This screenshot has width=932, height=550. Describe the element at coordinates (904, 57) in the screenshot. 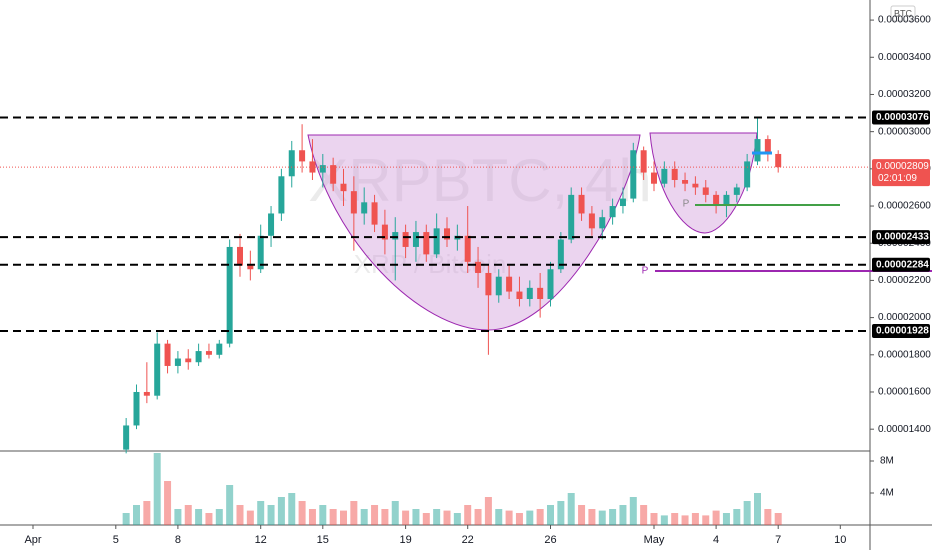

I see `y-tick-label: 0.00003400` at that location.